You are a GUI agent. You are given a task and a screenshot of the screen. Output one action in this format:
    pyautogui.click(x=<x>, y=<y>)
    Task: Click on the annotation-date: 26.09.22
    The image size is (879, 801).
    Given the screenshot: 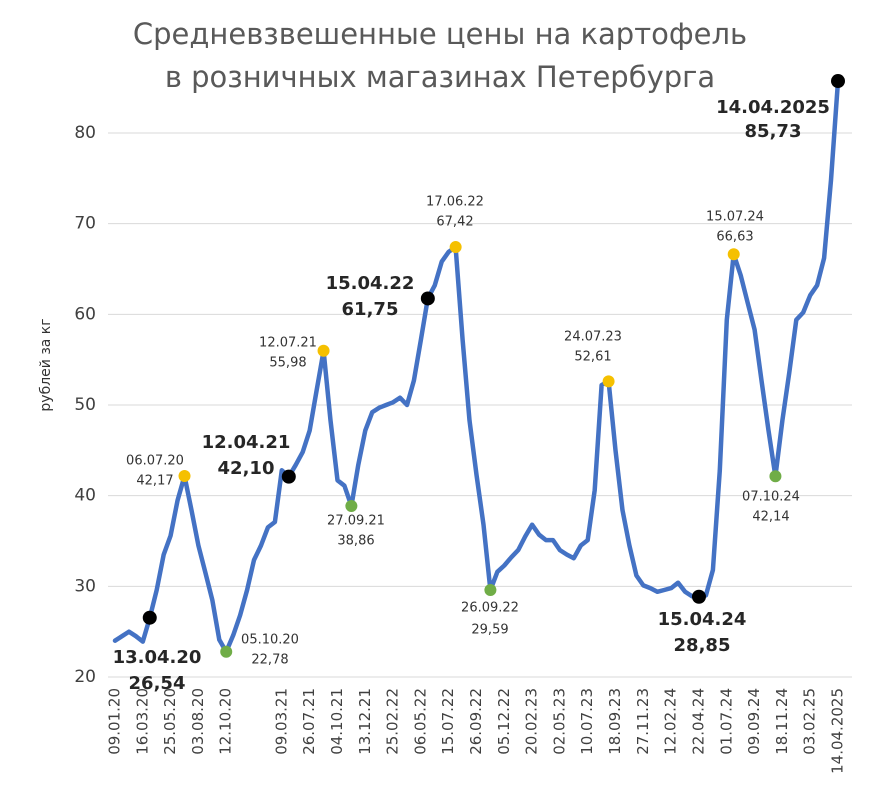 What is the action you would take?
    pyautogui.click(x=490, y=608)
    